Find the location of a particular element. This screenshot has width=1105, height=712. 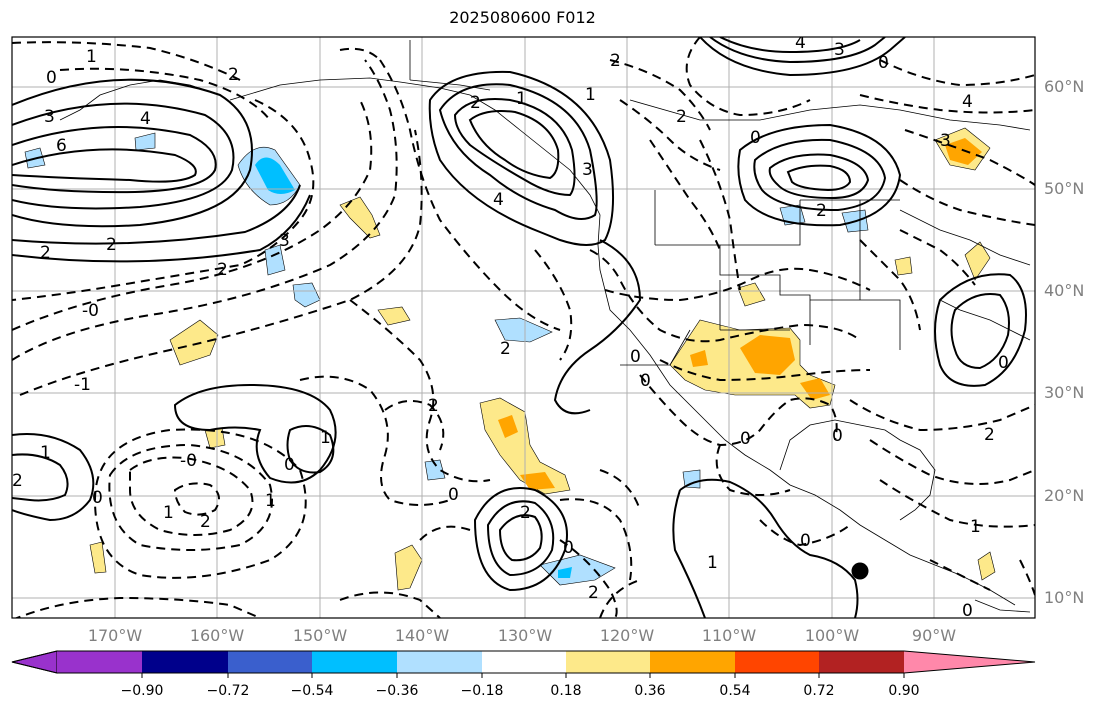

yellow-patch-colorado is located at coordinates (751, 294).